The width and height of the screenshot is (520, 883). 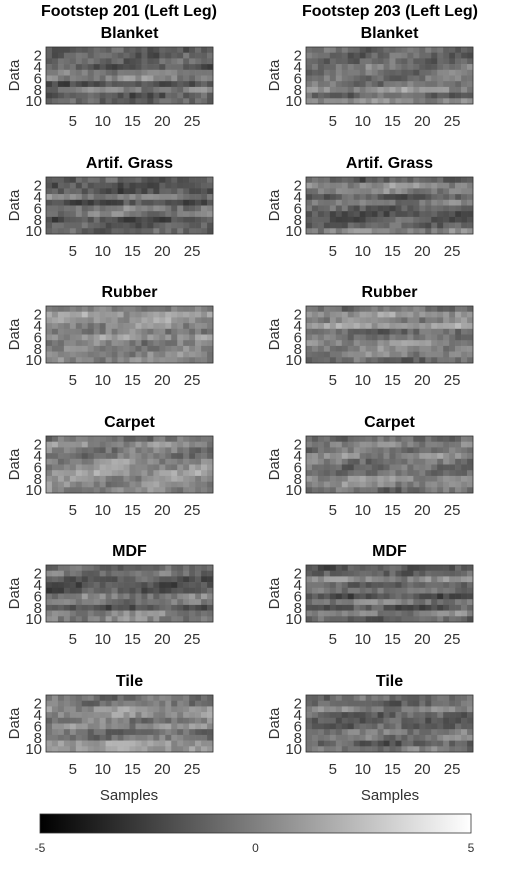 I want to click on y-tick-label: 8, so click(x=38, y=738).